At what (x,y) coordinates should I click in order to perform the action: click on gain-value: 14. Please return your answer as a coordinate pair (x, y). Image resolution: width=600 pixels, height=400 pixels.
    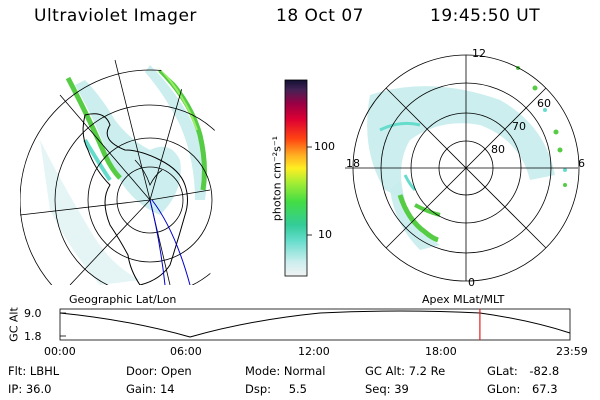
    Looking at the image, I should click on (167, 389).